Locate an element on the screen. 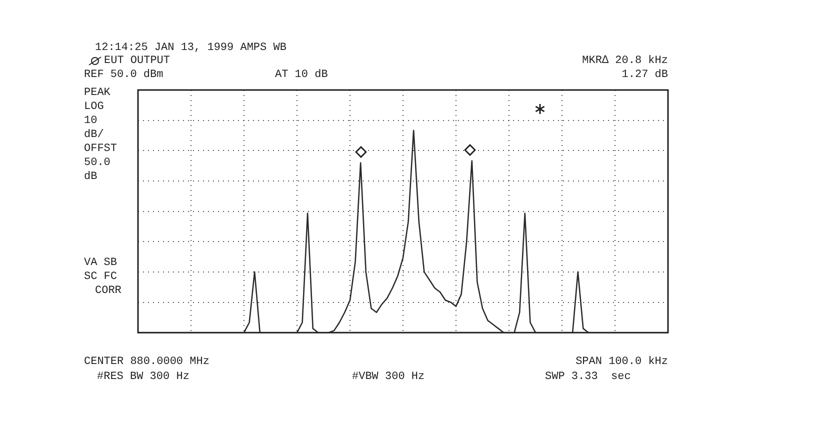 The width and height of the screenshot is (830, 442). text: #VBW 300 Hz is located at coordinates (388, 377).